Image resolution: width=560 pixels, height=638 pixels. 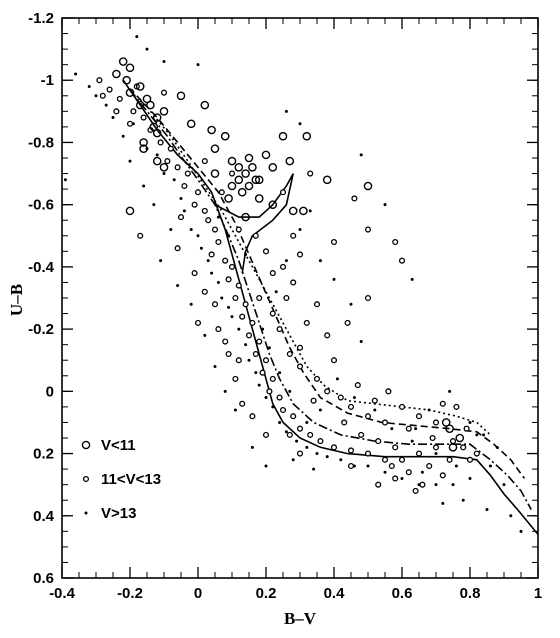 What do you see at coordinates (470, 593) in the screenshot?
I see `x-tick-label: 0.8` at bounding box center [470, 593].